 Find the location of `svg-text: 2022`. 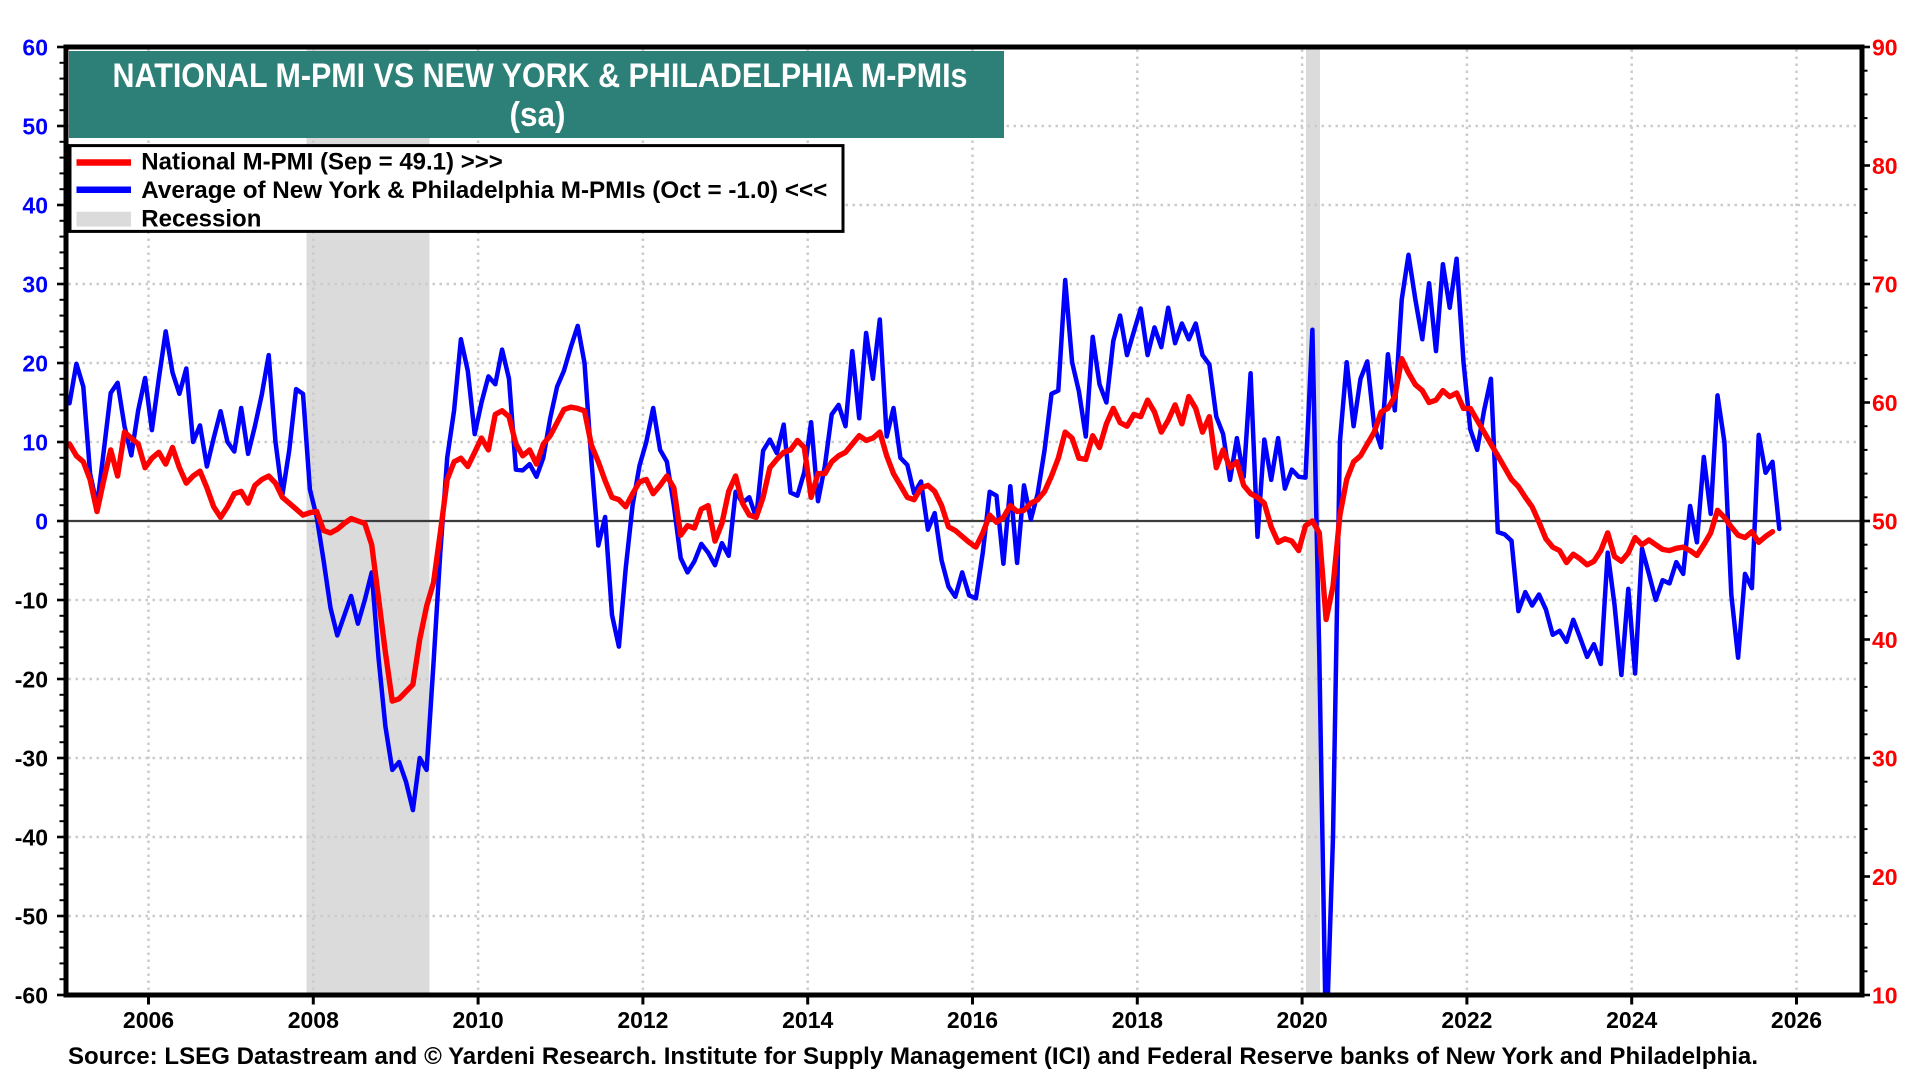

svg-text: 2022 is located at coordinates (1466, 1020).